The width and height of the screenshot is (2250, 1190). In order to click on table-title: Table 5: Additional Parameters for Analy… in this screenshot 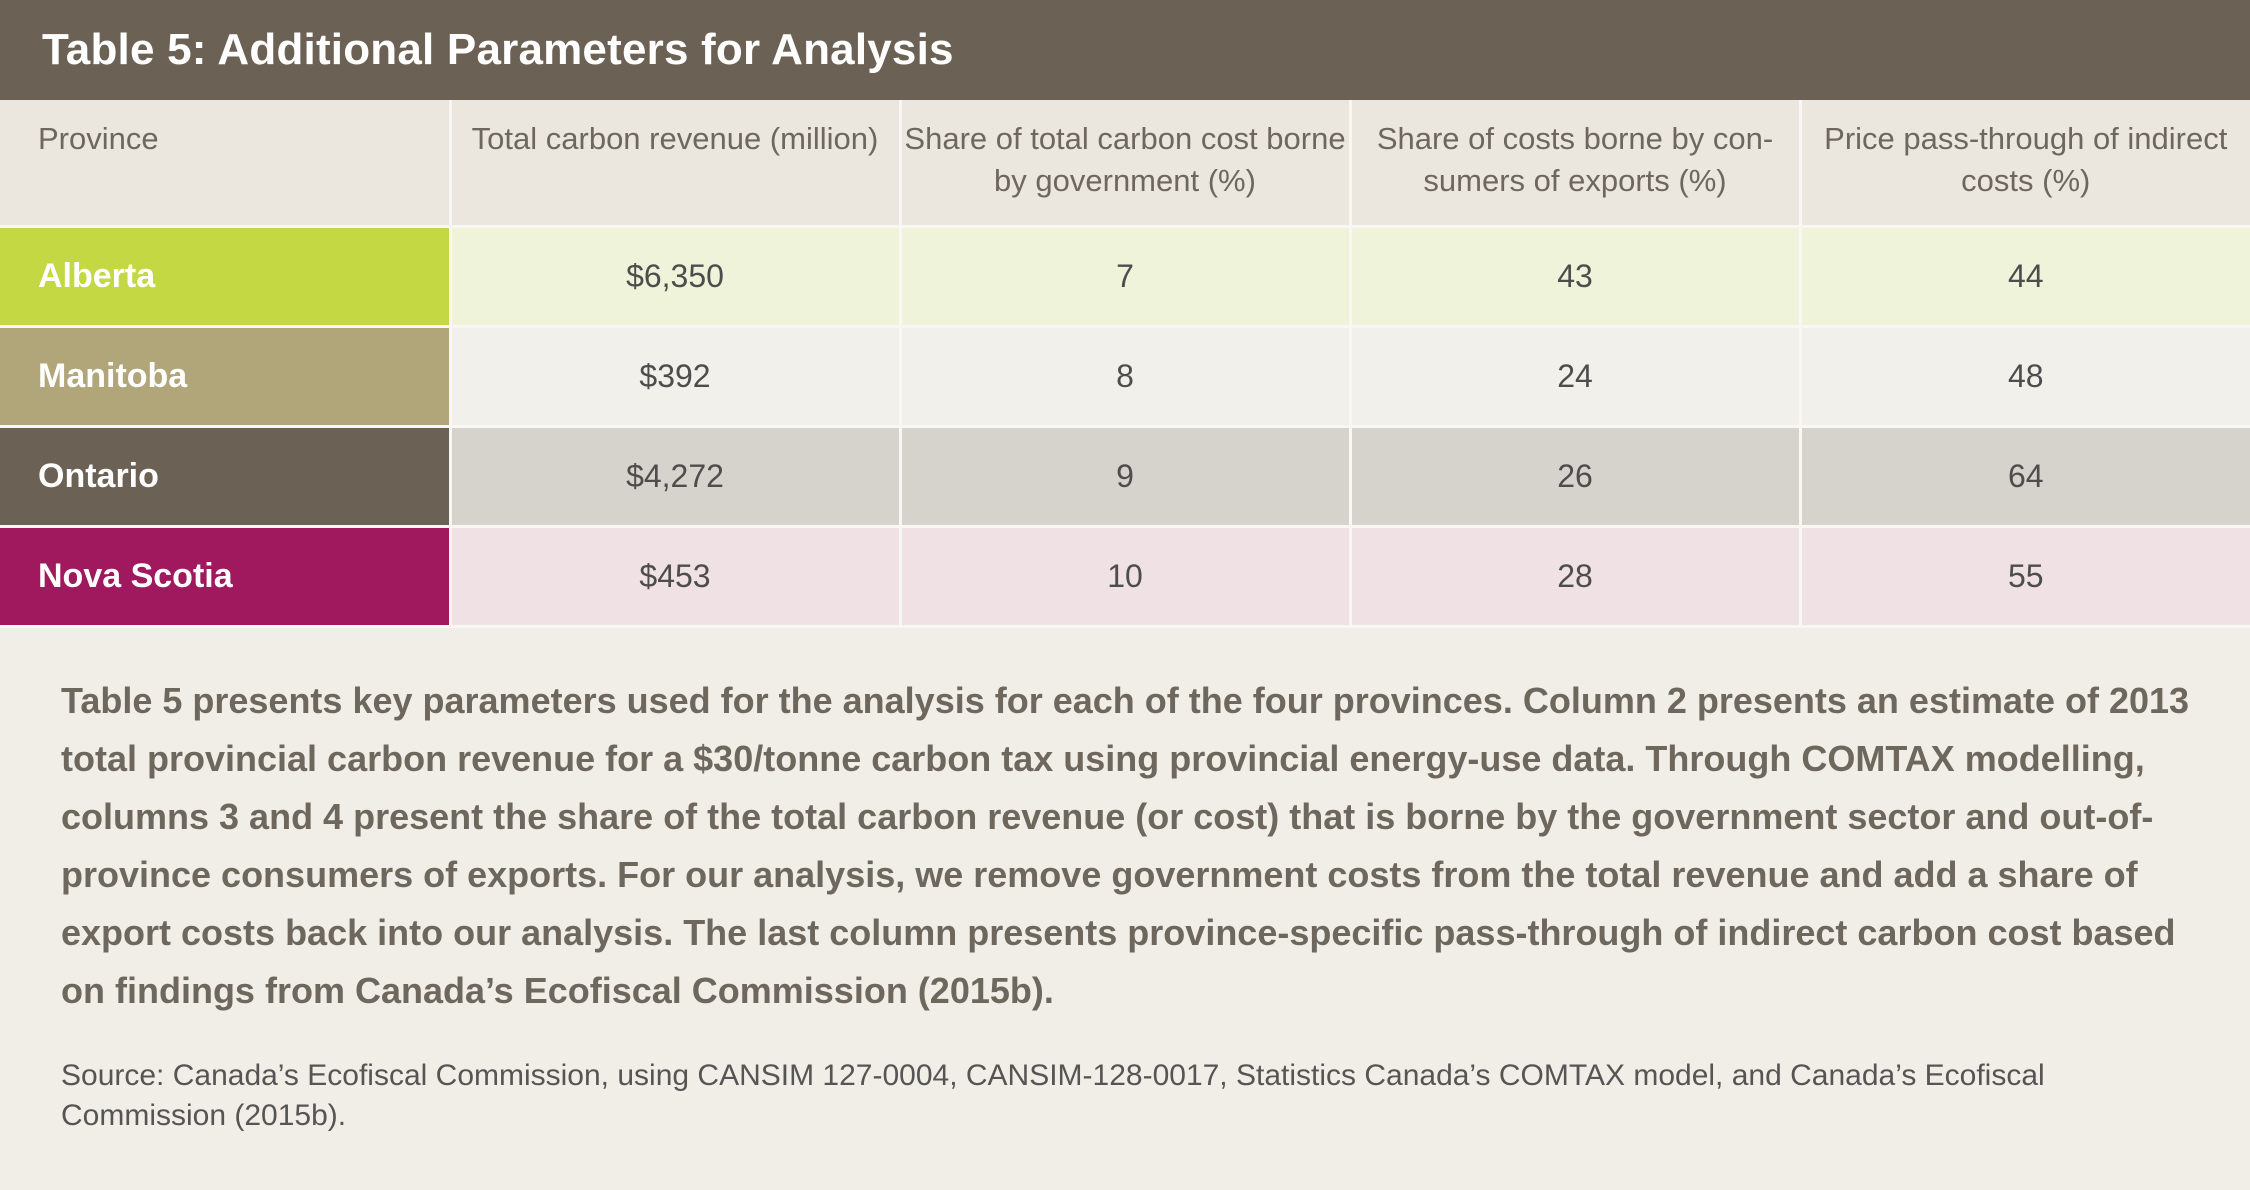, I will do `click(1125, 50)`.